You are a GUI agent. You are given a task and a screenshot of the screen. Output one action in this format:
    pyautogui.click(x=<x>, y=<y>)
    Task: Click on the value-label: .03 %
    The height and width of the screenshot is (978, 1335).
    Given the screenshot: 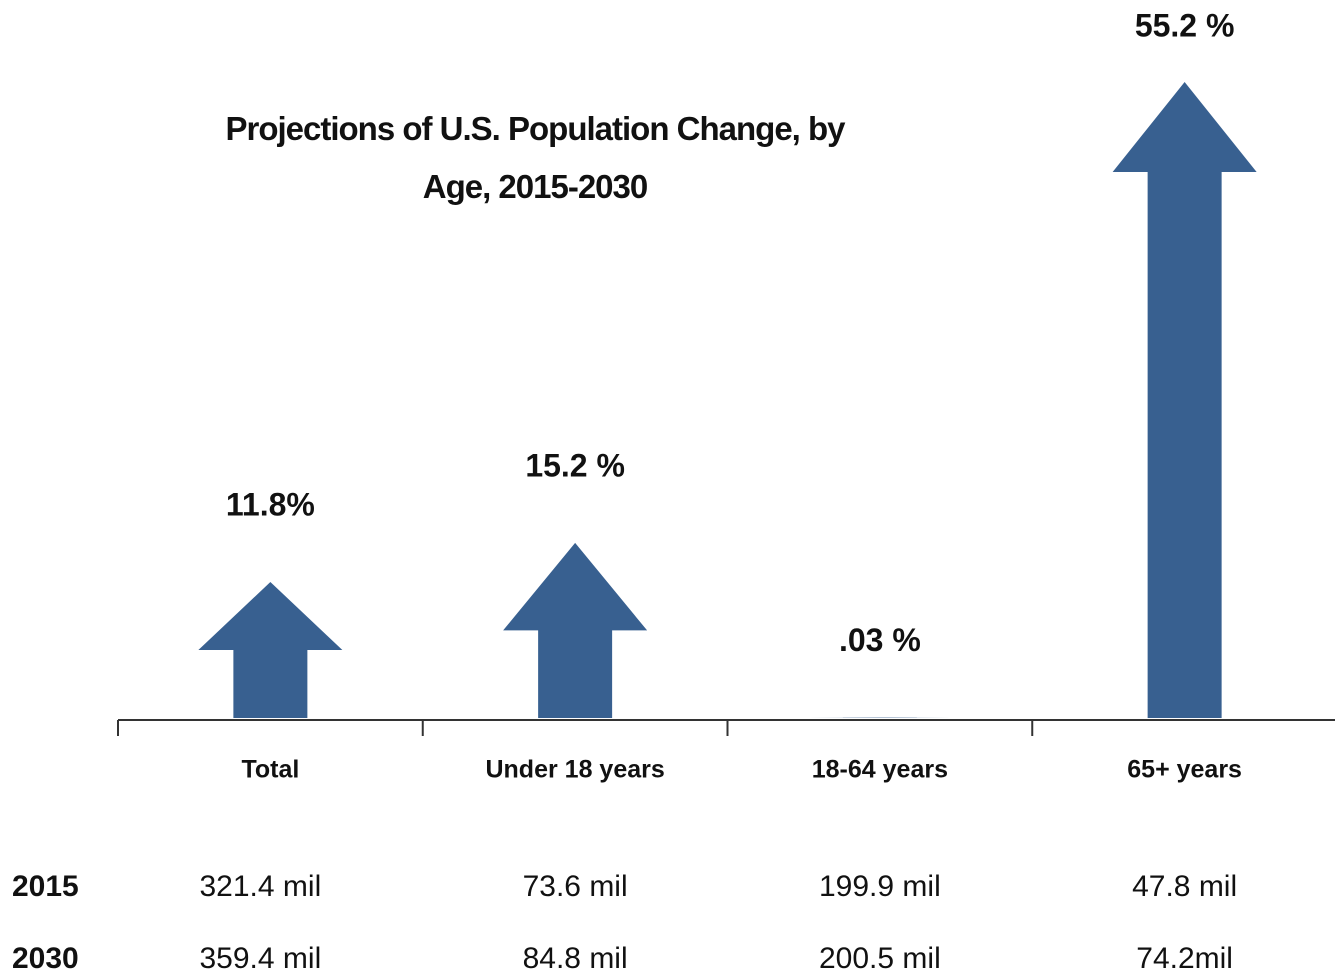 What is the action you would take?
    pyautogui.click(x=880, y=640)
    